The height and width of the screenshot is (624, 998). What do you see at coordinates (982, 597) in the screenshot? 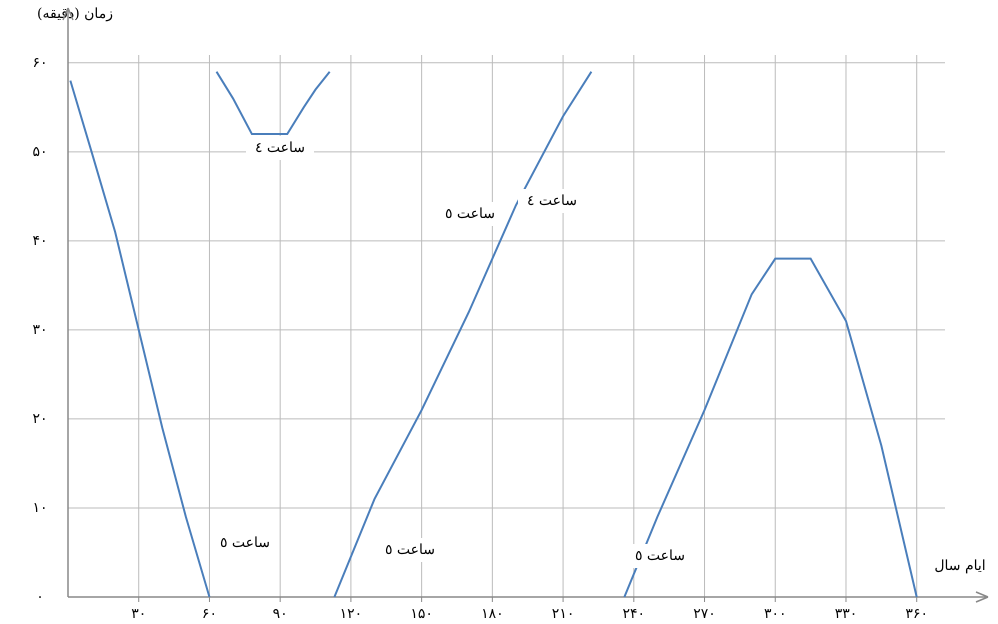
I see `x-axis-arrow` at bounding box center [982, 597].